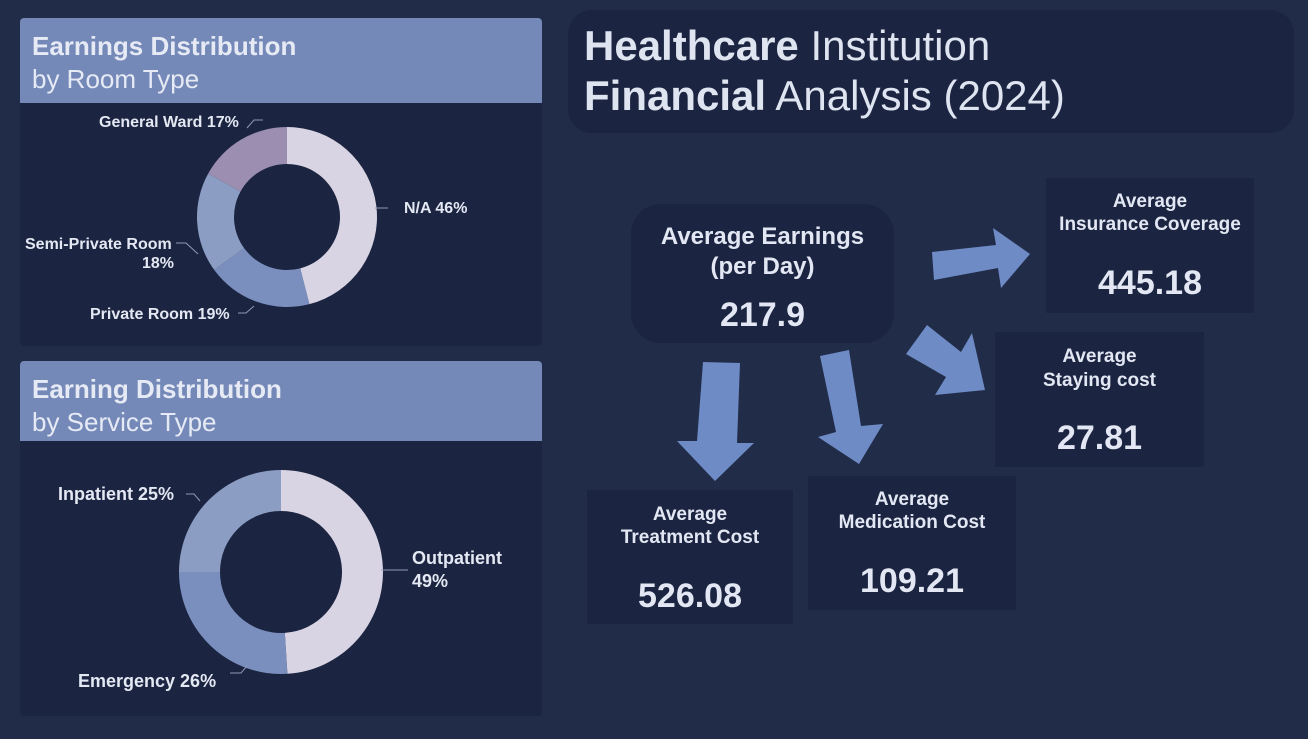  What do you see at coordinates (912, 499) in the screenshot?
I see `kpi-medication-label1: Average` at bounding box center [912, 499].